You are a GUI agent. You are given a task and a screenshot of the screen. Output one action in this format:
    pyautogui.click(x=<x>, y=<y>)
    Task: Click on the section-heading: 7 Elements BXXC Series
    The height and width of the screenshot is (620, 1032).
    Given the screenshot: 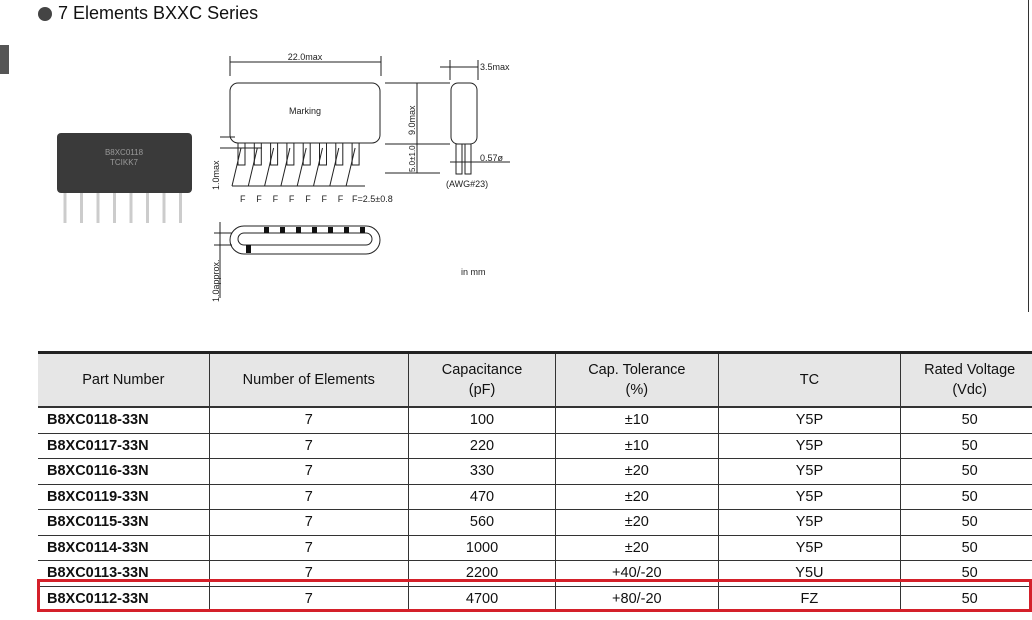 What is the action you would take?
    pyautogui.click(x=148, y=13)
    